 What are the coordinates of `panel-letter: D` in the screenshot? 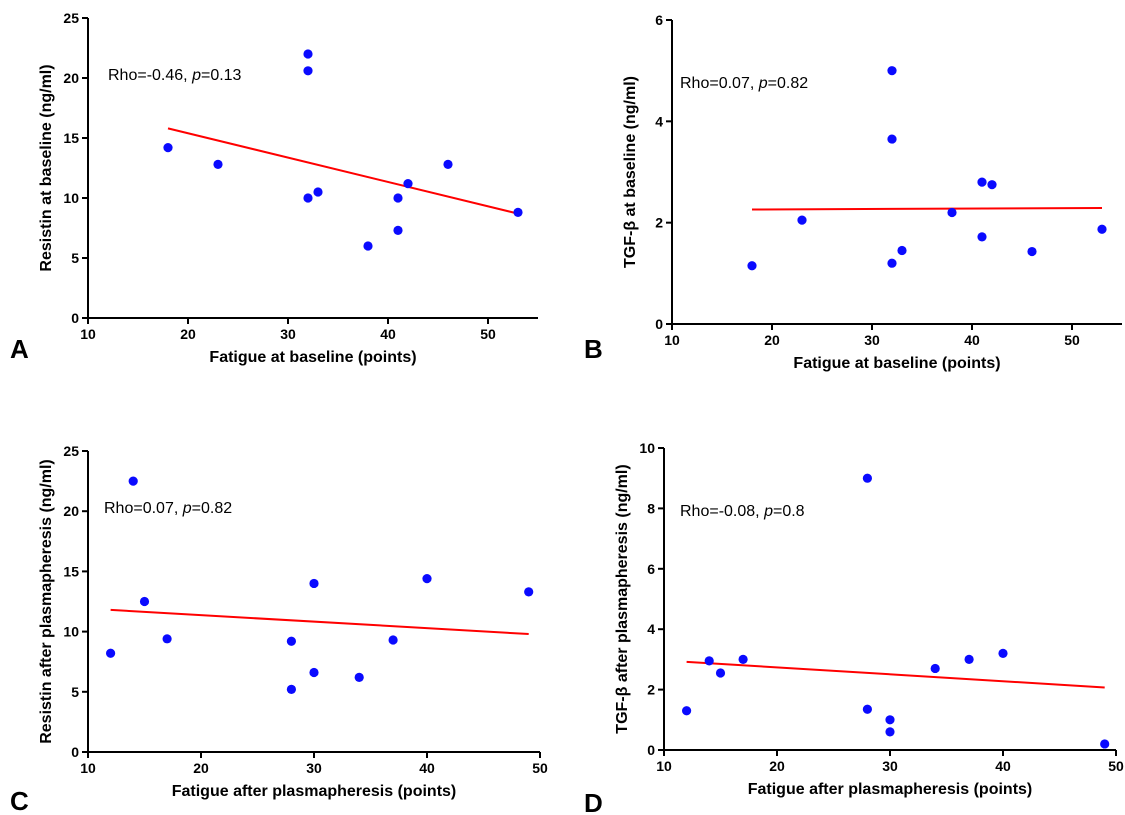 It's located at (593, 801).